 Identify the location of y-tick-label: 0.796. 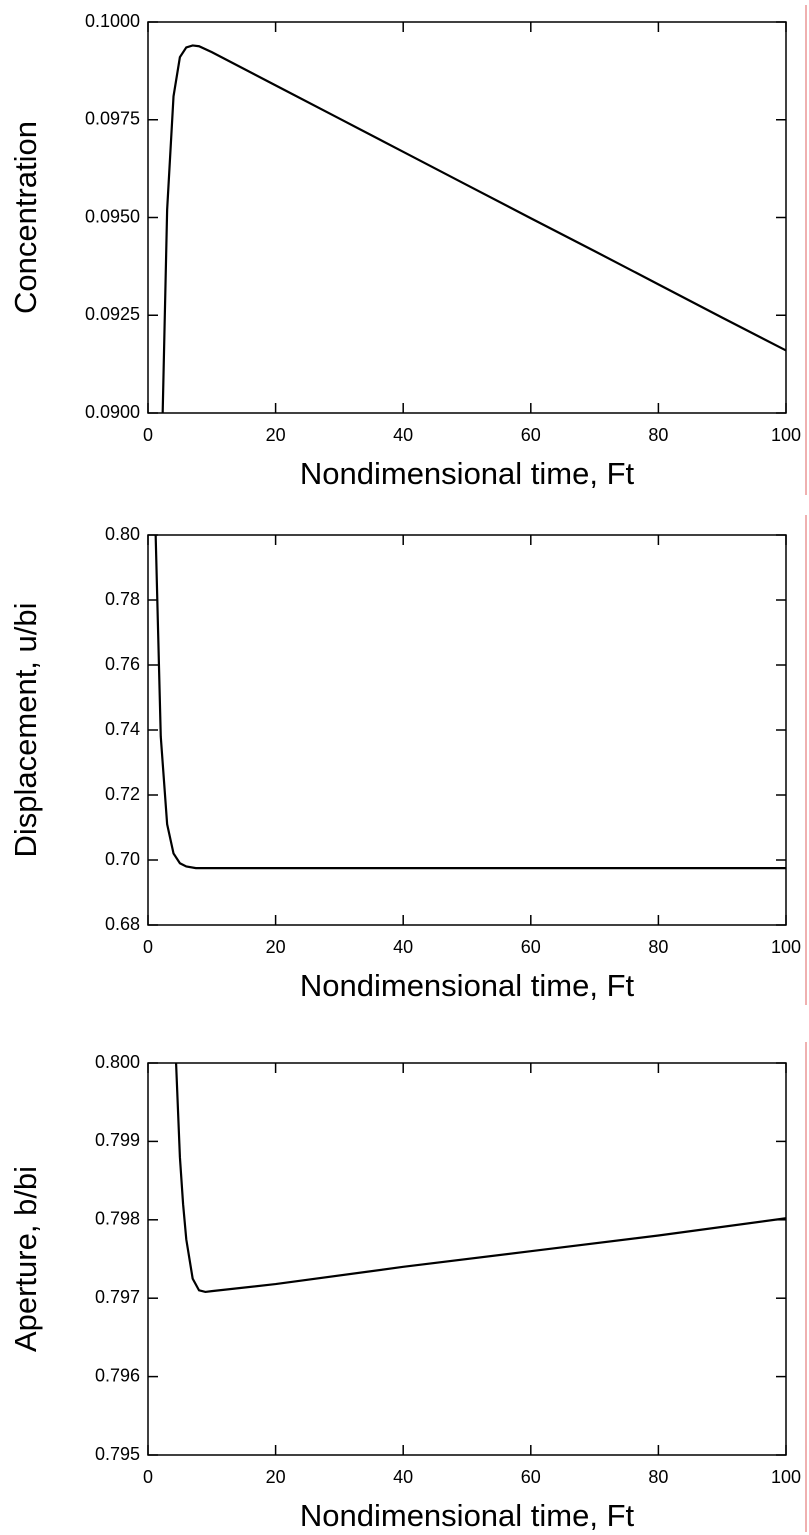
(117, 1375).